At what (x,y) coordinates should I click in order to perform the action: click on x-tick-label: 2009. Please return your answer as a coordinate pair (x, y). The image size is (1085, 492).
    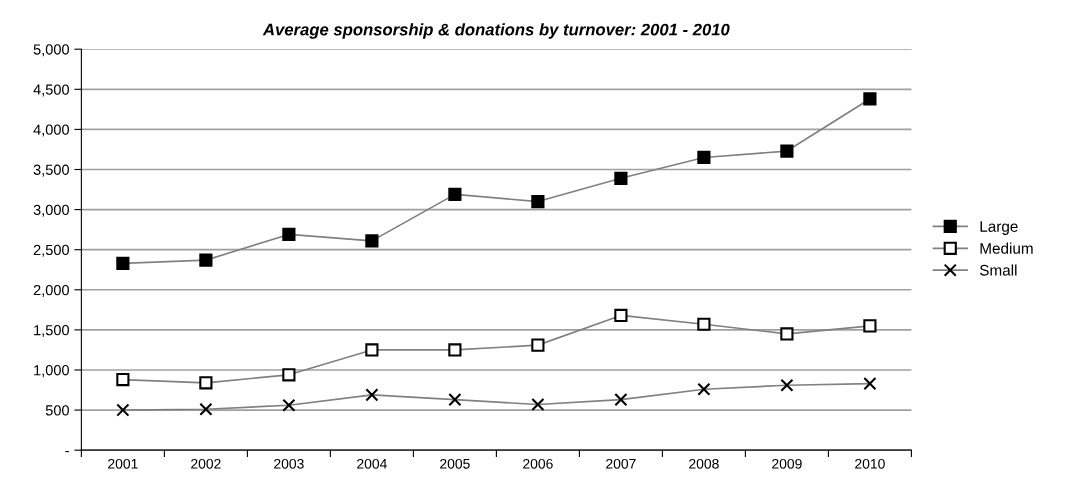
    Looking at the image, I should click on (787, 463).